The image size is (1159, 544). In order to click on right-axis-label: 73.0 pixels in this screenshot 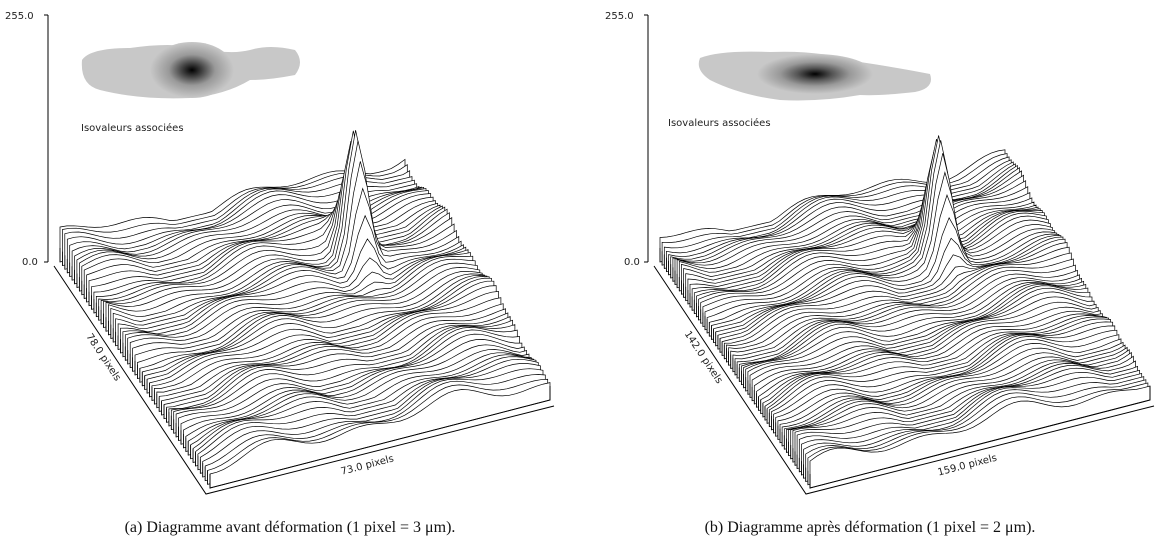, I will do `click(367, 465)`.